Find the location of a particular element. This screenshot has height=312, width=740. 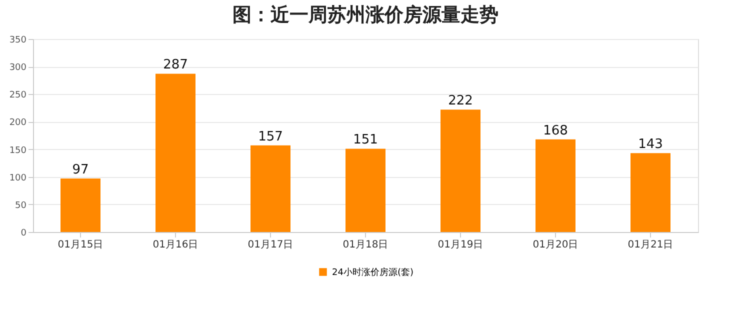

data-label: 287 is located at coordinates (175, 65).